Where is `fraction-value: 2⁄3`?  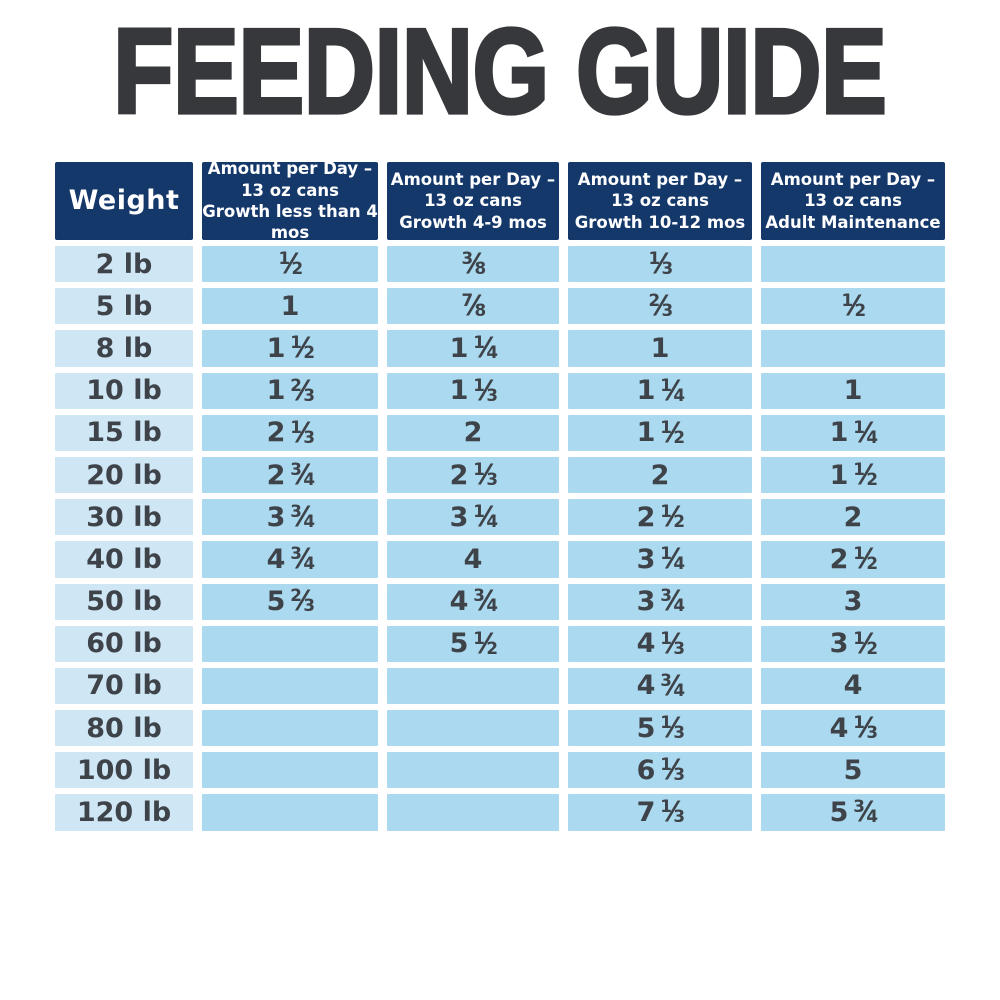 fraction-value: 2⁄3 is located at coordinates (660, 306).